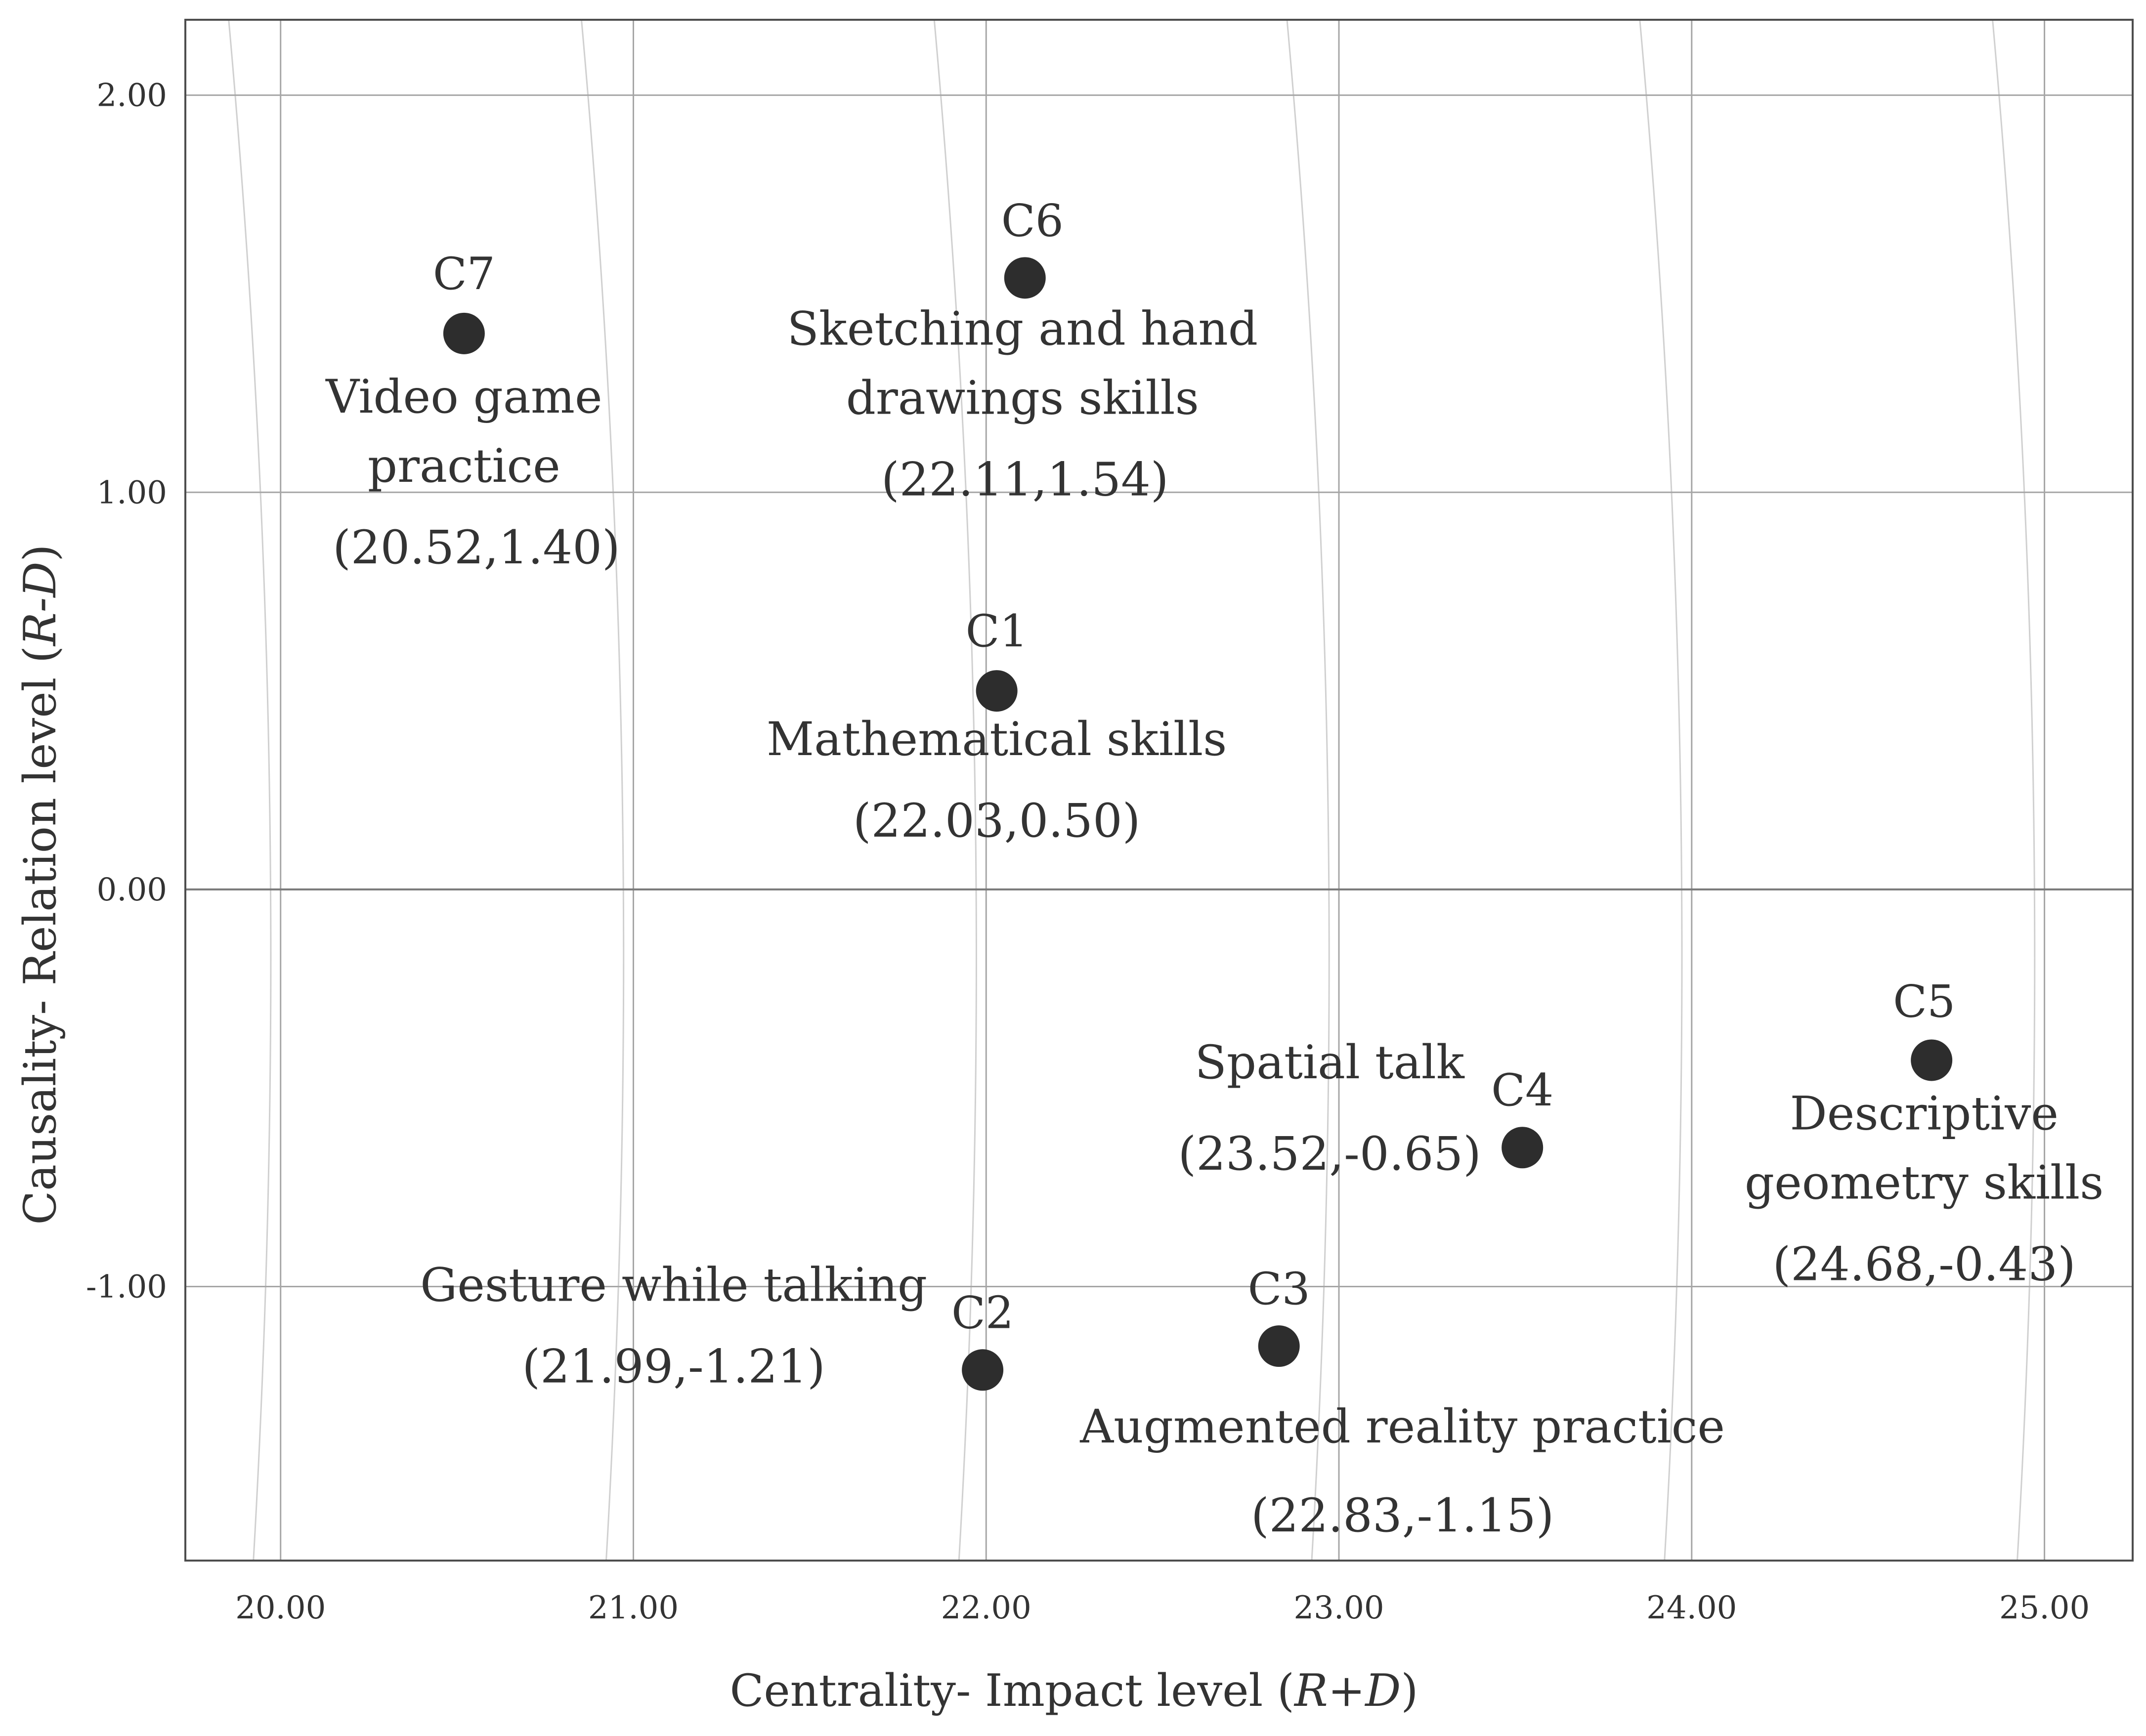  Describe the element at coordinates (673, 1367) in the screenshot. I see `point-coordinate-label: (21.99,-1.21)` at that location.